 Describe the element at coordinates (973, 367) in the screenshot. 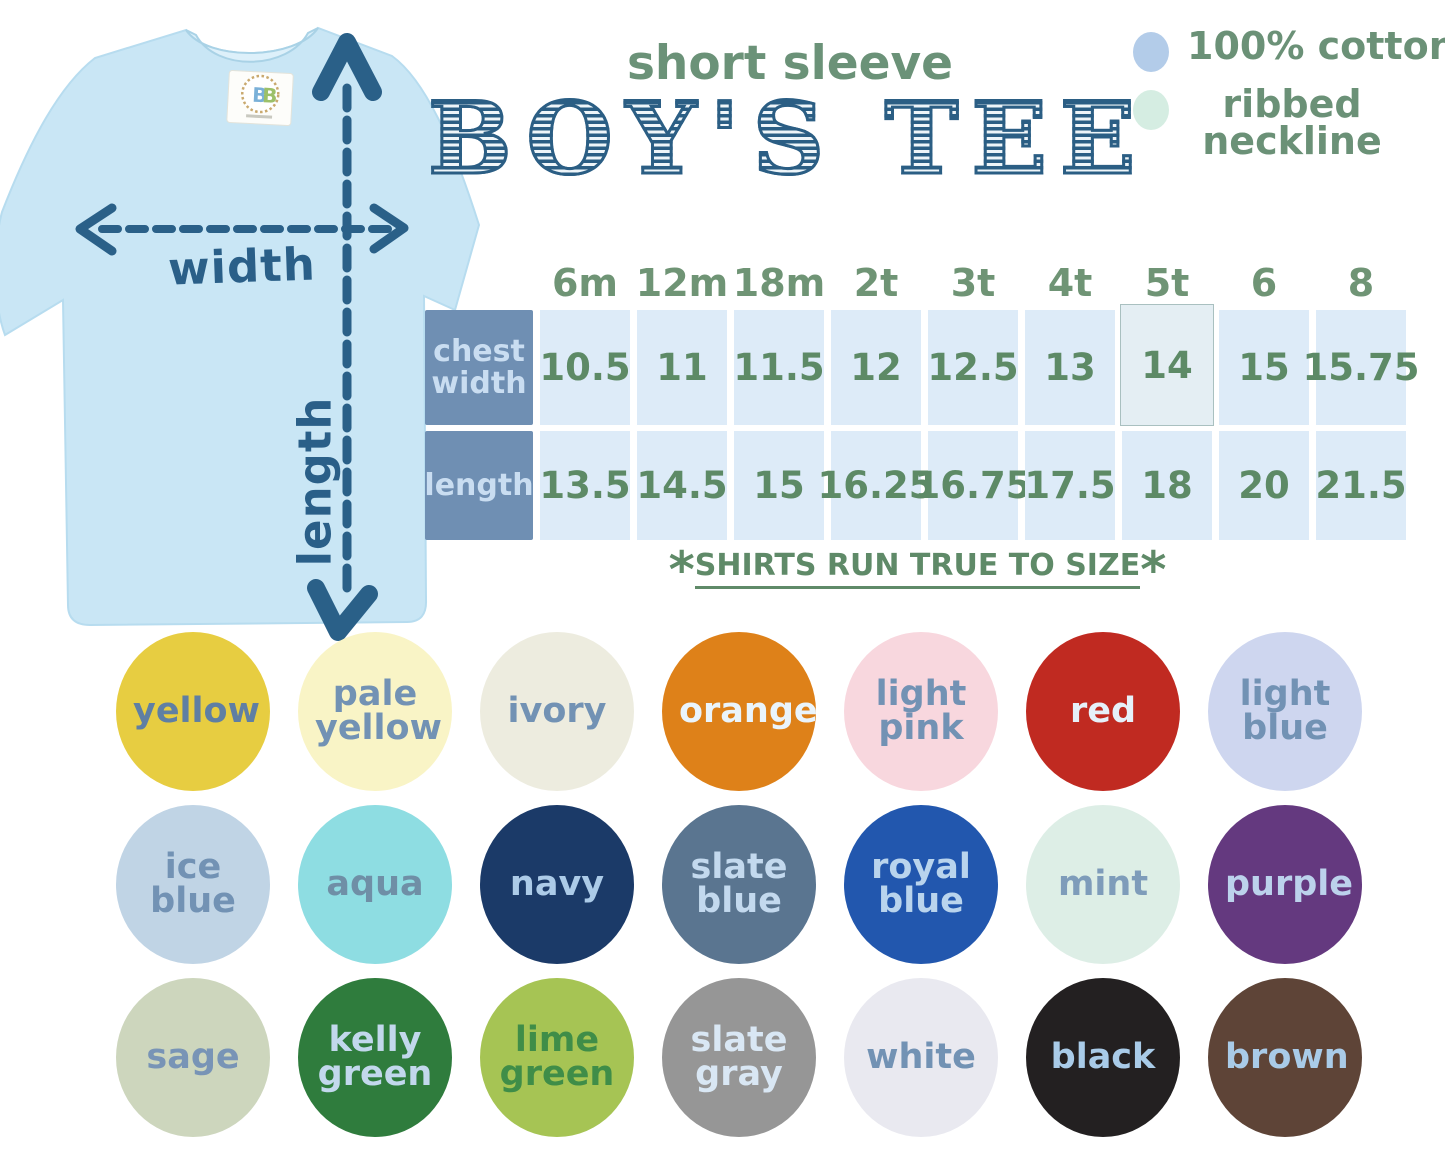

I see `size-cell: 12.5` at that location.